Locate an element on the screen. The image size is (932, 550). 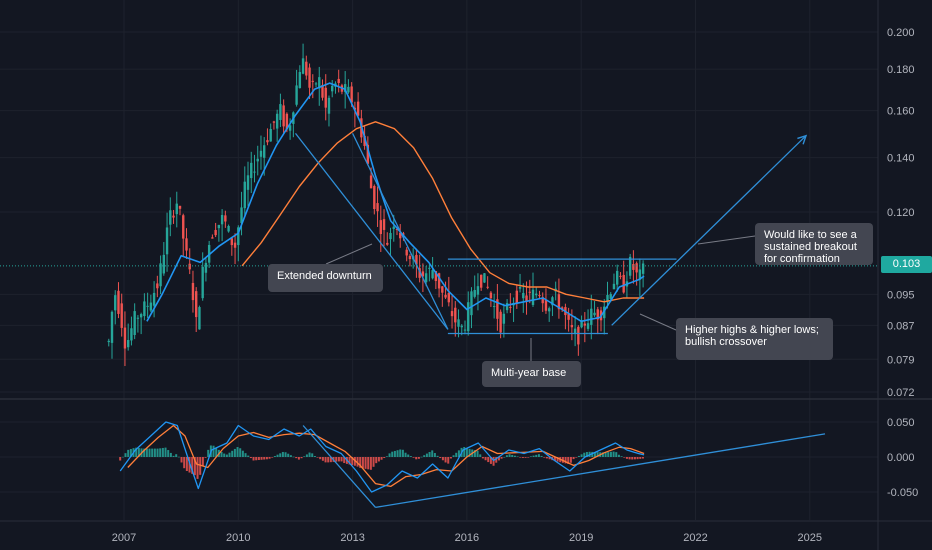
price-axis-label: 0.079 is located at coordinates (901, 360).